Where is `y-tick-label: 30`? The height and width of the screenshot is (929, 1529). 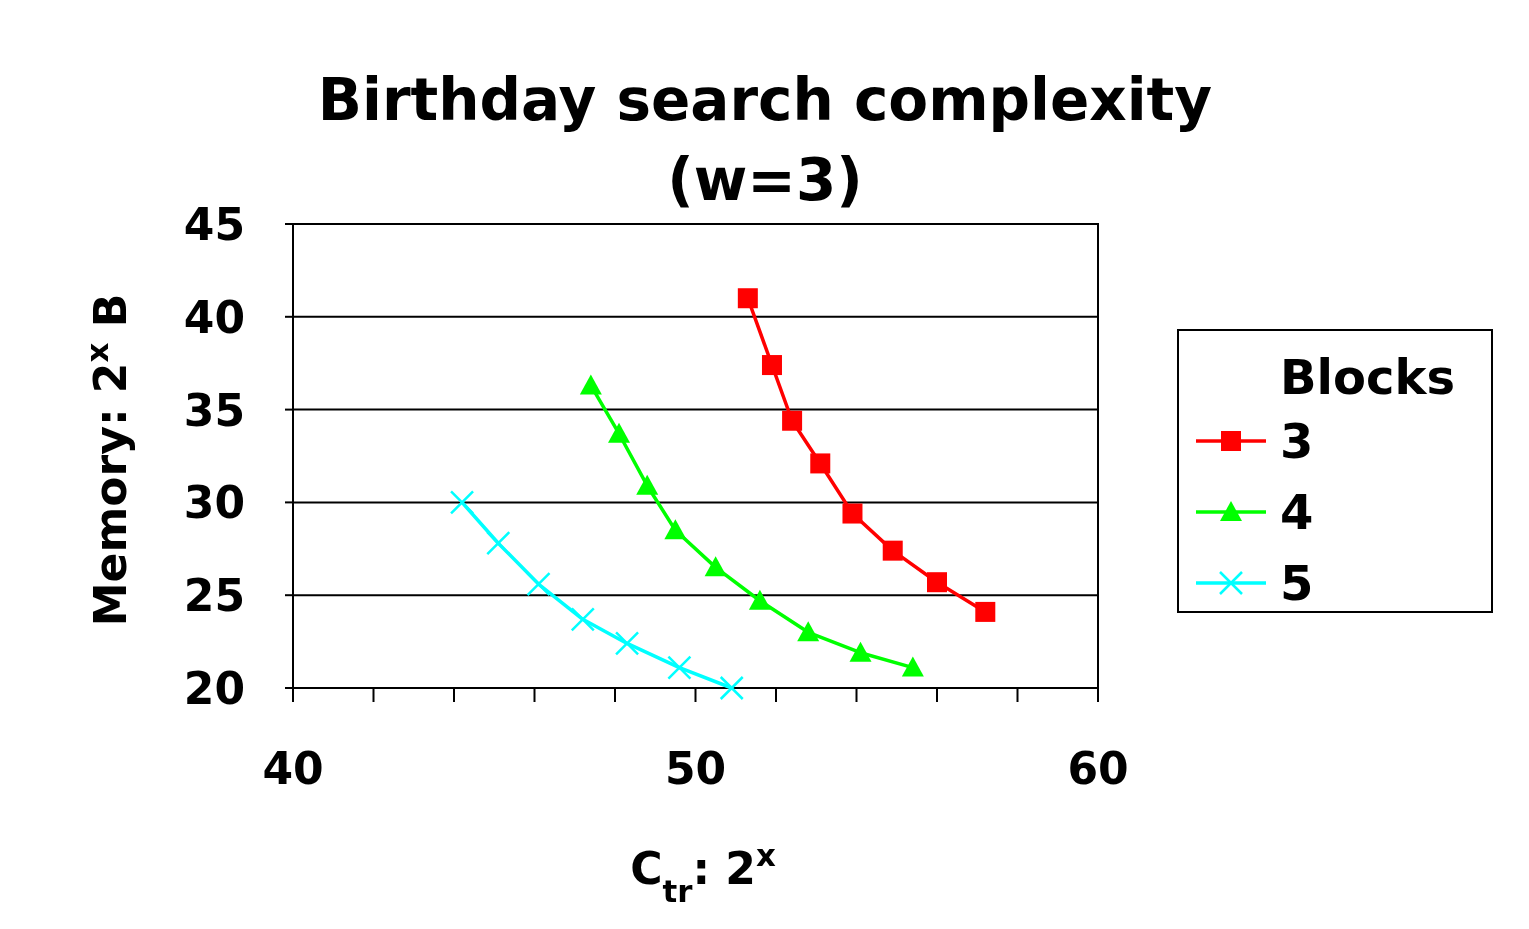
y-tick-label: 30 is located at coordinates (214, 503).